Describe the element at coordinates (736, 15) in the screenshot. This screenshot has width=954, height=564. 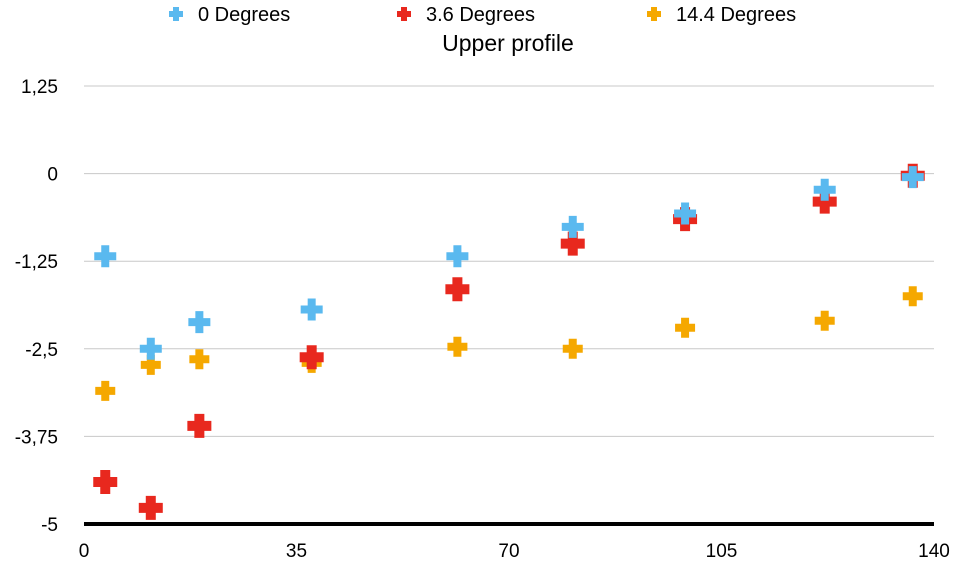
I see `legend-label: 14.4 Degrees` at that location.